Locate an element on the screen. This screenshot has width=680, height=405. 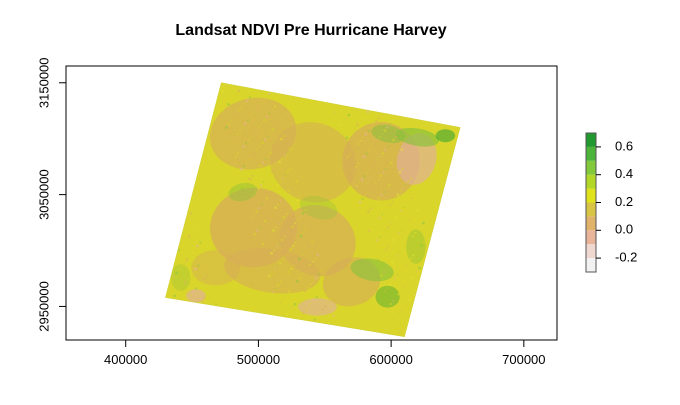
ndvi-patch-high is located at coordinates (318, 207).